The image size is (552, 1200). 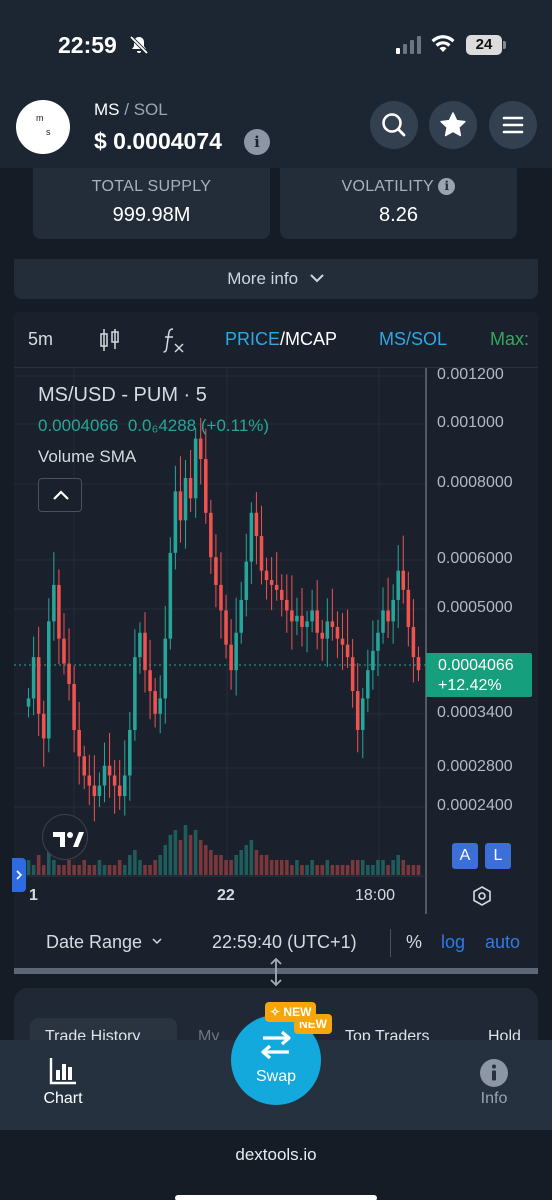 What do you see at coordinates (275, 1012) in the screenshot?
I see `sparkle-icon: ✧` at bounding box center [275, 1012].